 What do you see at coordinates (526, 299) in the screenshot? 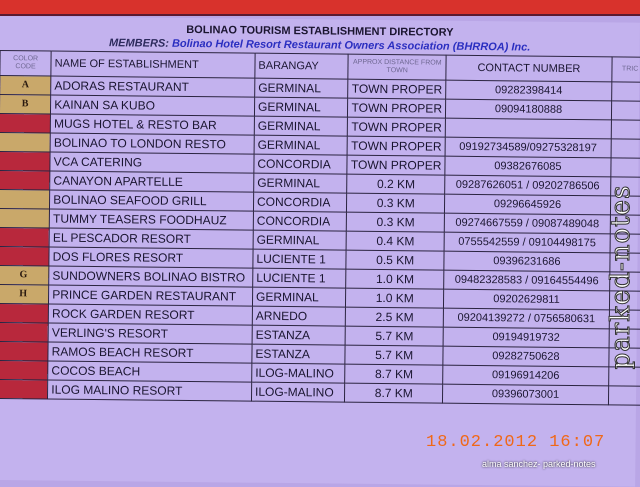
I see `contact-cell: 09202629811` at bounding box center [526, 299].